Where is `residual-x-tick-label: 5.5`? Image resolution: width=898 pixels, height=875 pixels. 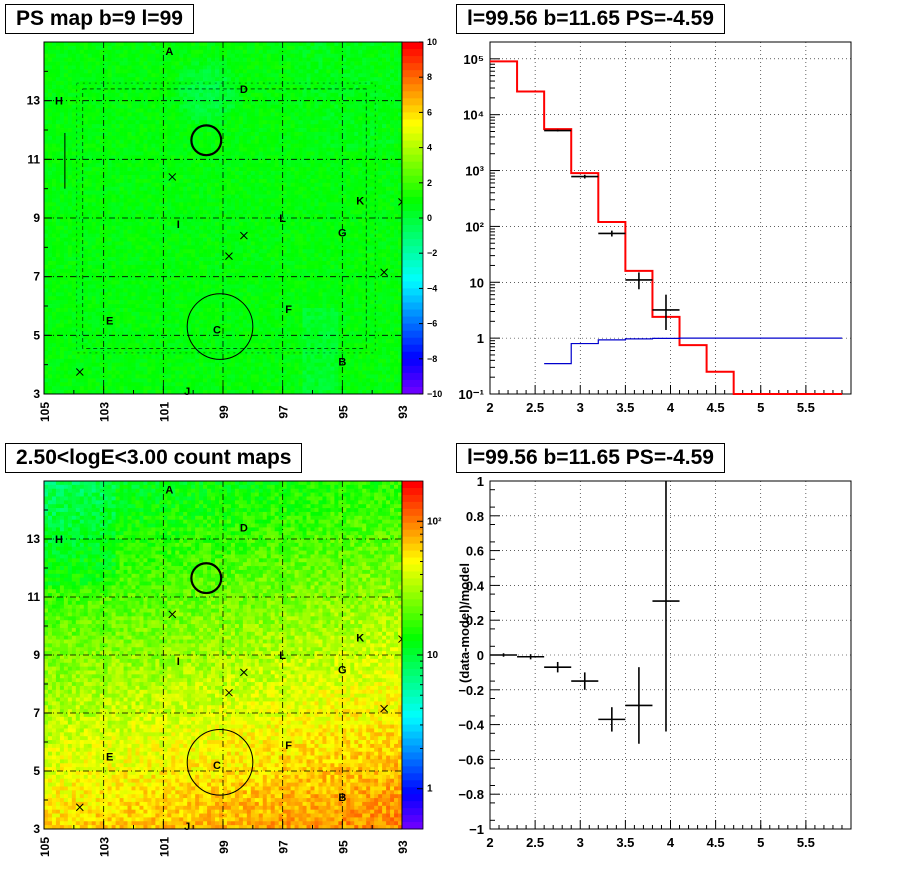 residual-x-tick-label: 5.5 is located at coordinates (806, 842).